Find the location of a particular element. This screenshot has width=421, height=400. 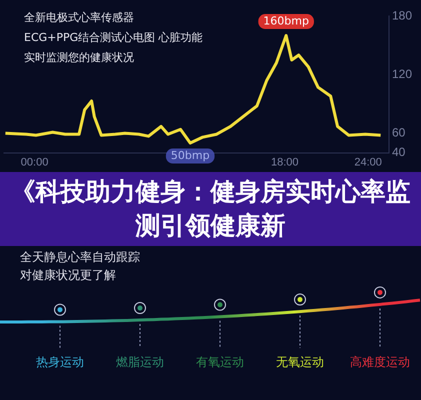

text: 对健康状况更了解 is located at coordinates (68, 275).